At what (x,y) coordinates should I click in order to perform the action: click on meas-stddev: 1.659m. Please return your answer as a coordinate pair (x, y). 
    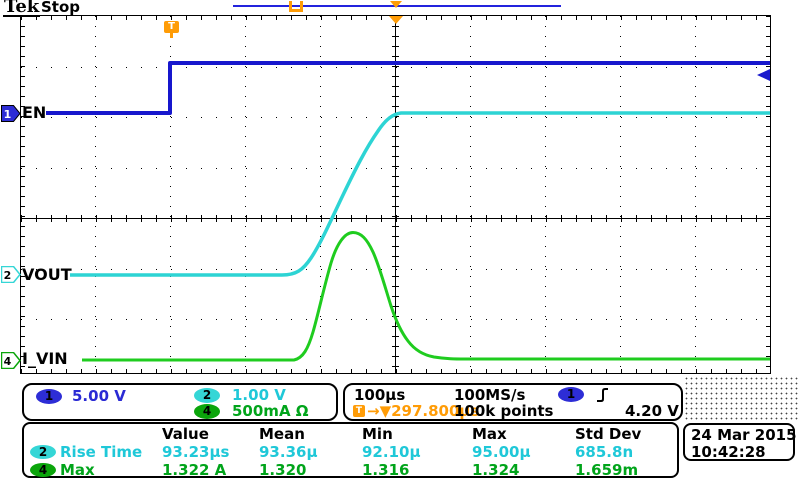
    Looking at the image, I should click on (607, 470).